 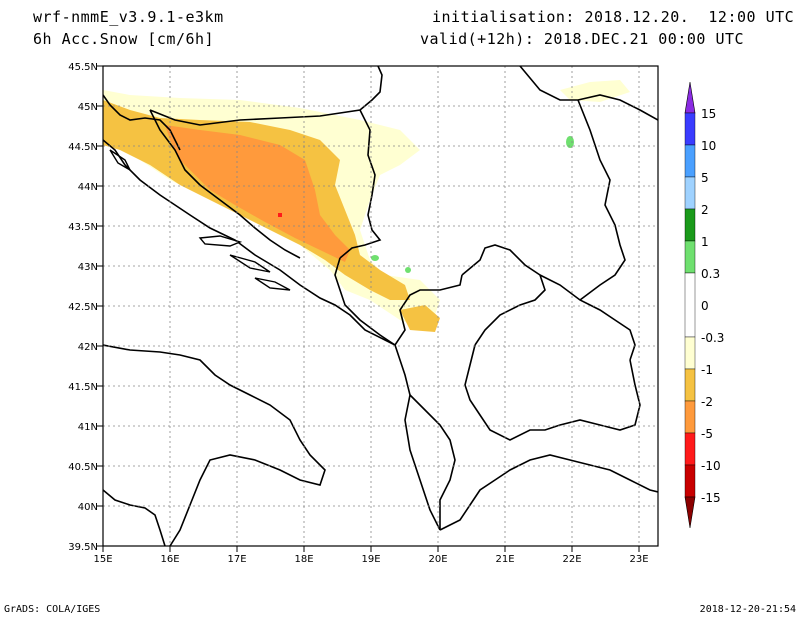 I want to click on lat-label: 43N, so click(x=88, y=267).